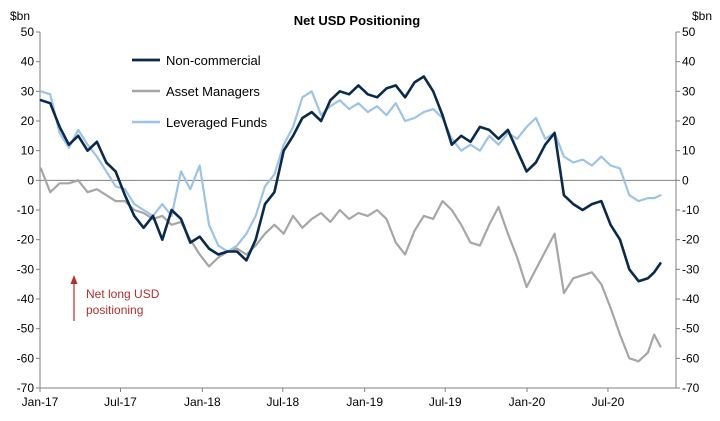 Image resolution: width=720 pixels, height=421 pixels. What do you see at coordinates (691, 269) in the screenshot?
I see `y-tick-label-right: -30` at bounding box center [691, 269].